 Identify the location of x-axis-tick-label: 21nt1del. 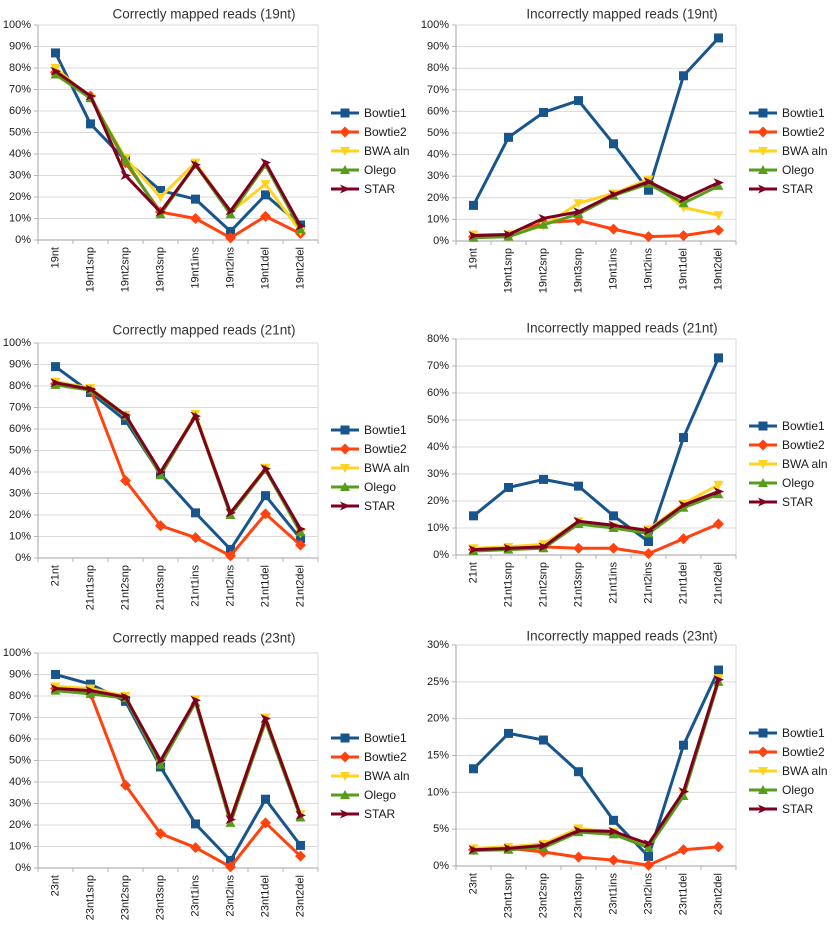
(266, 586).